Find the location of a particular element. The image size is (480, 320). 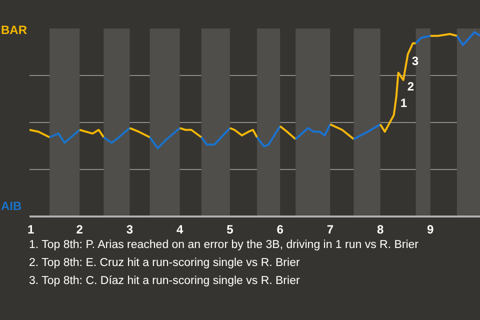

x-tick-label: 8 is located at coordinates (380, 229).